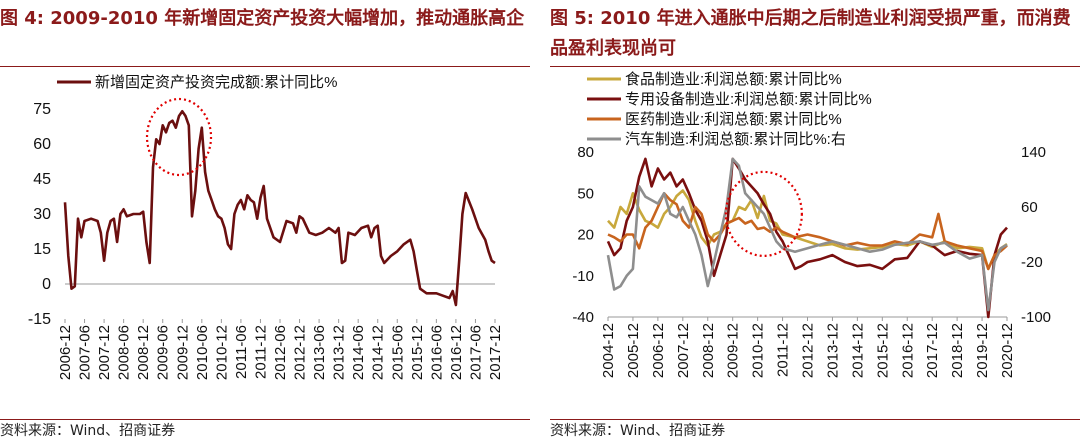 This screenshot has width=1080, height=443. What do you see at coordinates (358, 352) in the screenshot?
I see `x-tick-label: 2014-06` at bounding box center [358, 352].